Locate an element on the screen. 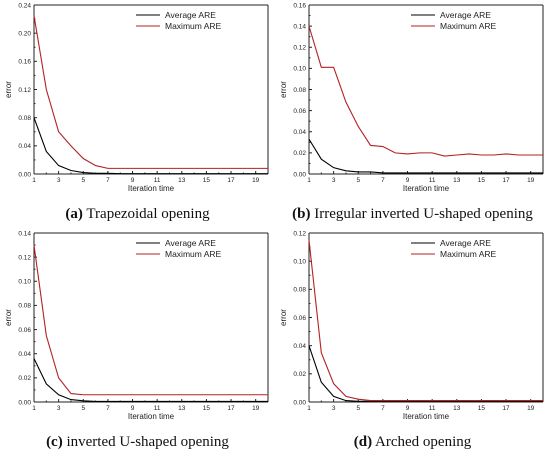  caption-d: (d) Arched opening is located at coordinates (412, 442).